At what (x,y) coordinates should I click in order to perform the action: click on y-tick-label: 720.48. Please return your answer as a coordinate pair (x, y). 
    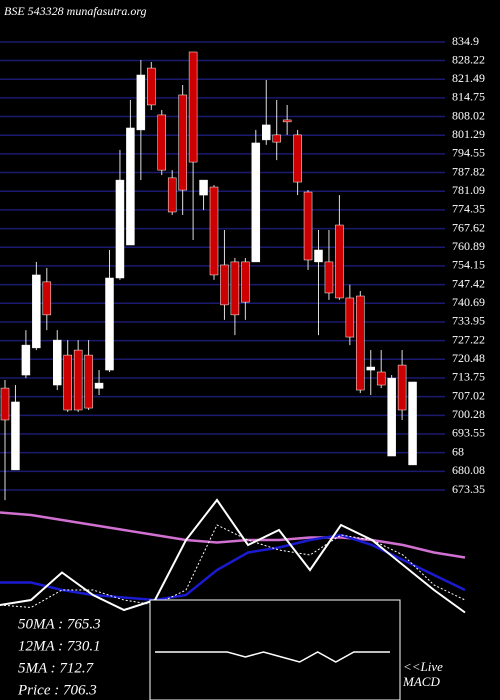
    Looking at the image, I should click on (468, 358).